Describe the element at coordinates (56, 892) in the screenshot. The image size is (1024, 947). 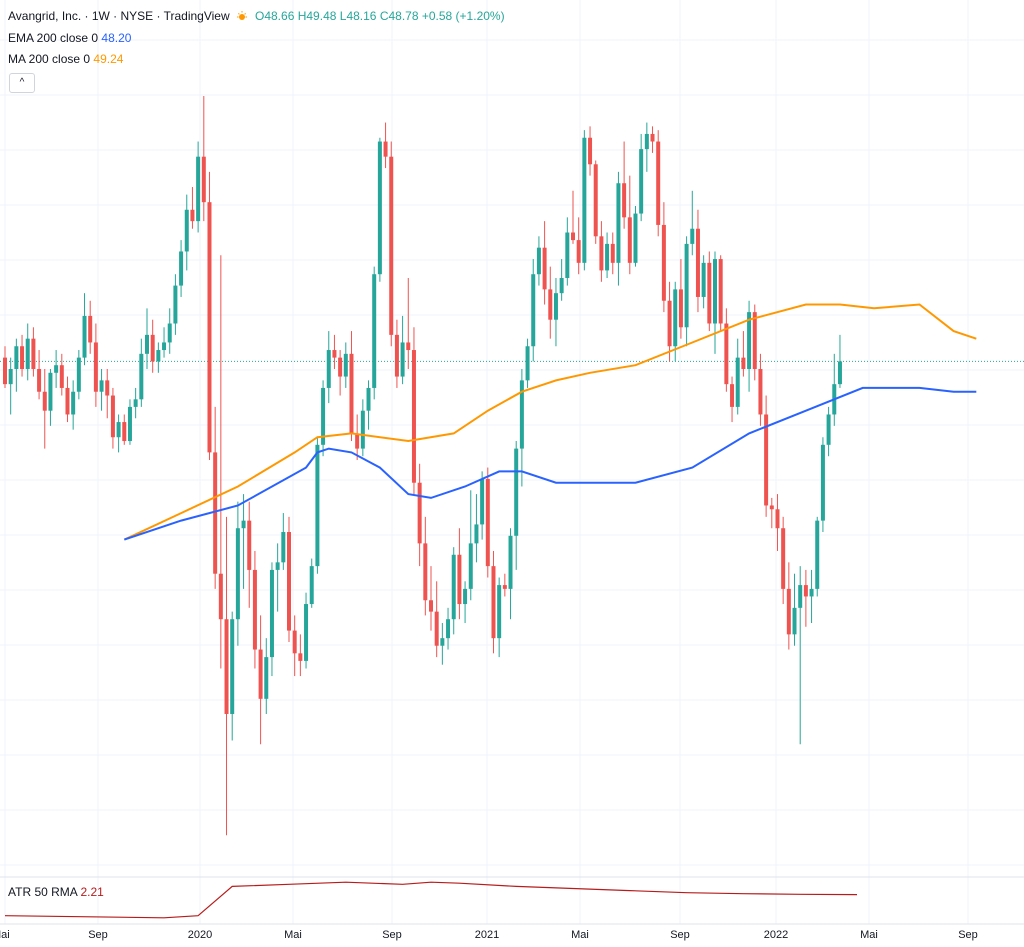
I see `atr-legend: ATR 50 RMA 2.21` at that location.